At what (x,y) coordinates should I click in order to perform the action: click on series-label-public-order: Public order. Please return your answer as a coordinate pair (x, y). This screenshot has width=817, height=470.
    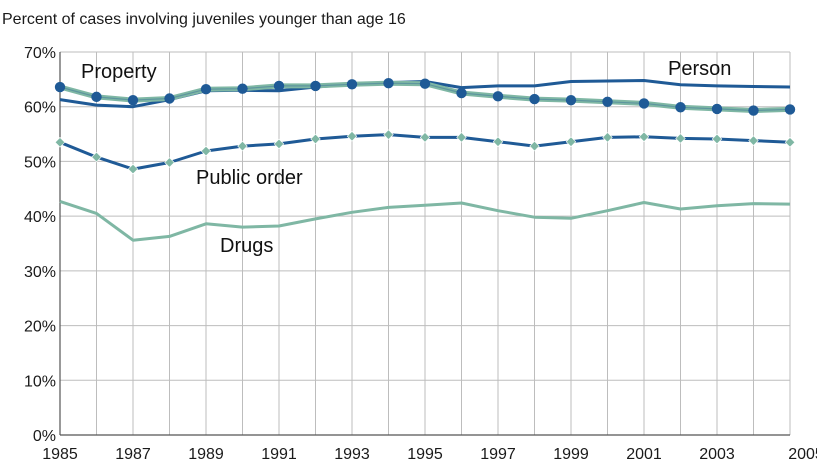
    Looking at the image, I should click on (249, 178).